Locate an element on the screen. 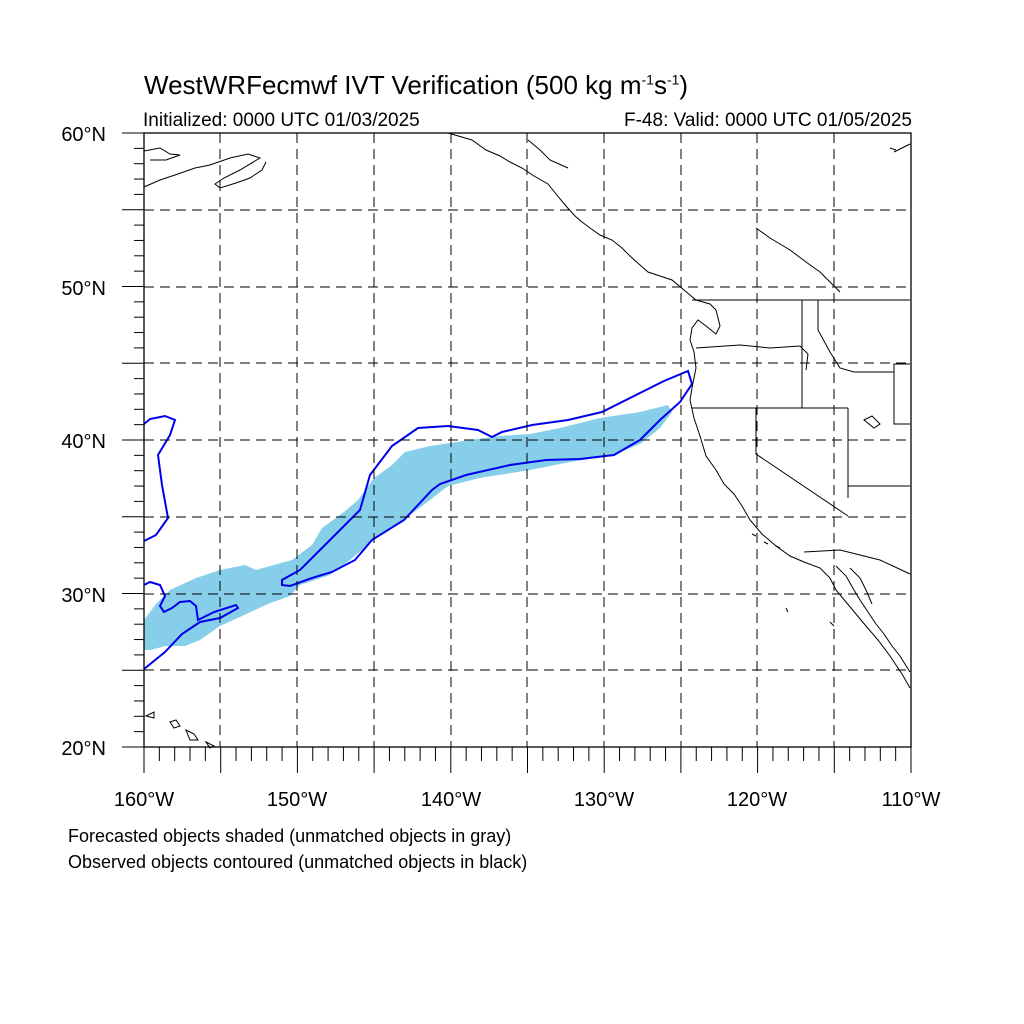 The width and height of the screenshot is (1024, 1024). hawaii-islands is located at coordinates (180, 730).